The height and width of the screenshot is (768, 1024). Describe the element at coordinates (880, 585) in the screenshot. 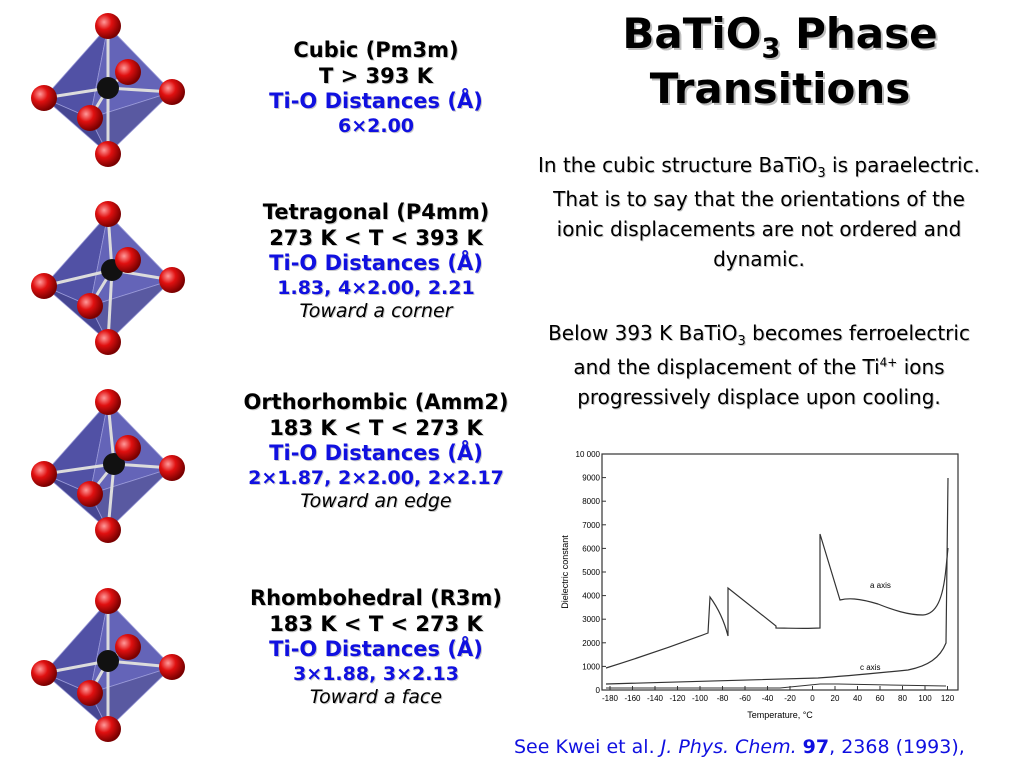

I see `a-axis-label: a axis` at that location.